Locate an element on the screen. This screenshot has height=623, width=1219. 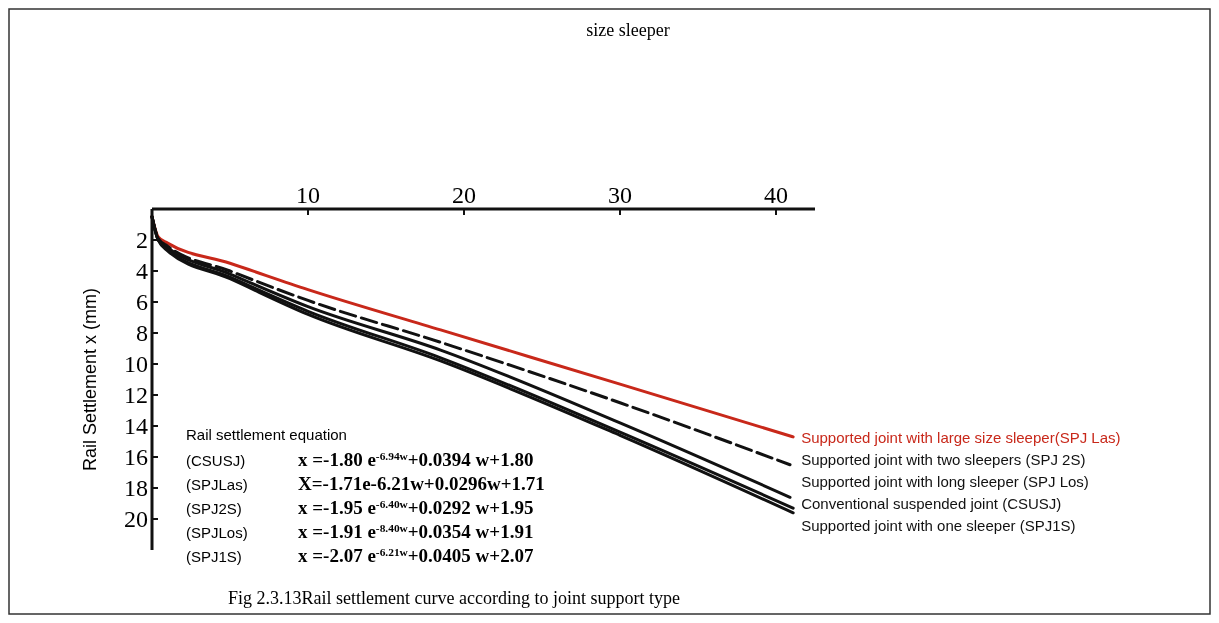
annotation: (CSUSJ) is located at coordinates (216, 460).